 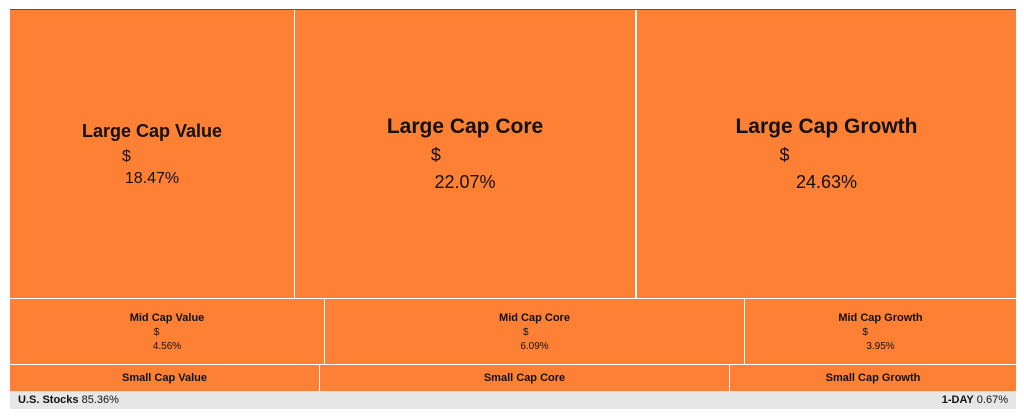 I want to click on one-day-label: 1-DAY, so click(x=957, y=400).